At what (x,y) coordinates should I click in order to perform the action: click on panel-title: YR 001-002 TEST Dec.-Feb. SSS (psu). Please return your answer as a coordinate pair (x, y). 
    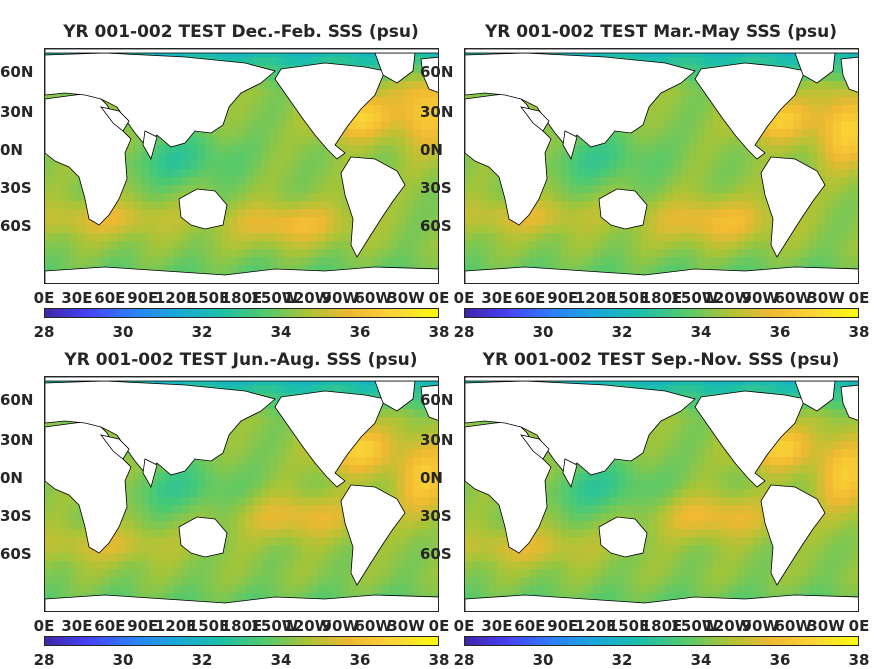
    Looking at the image, I should click on (241, 32).